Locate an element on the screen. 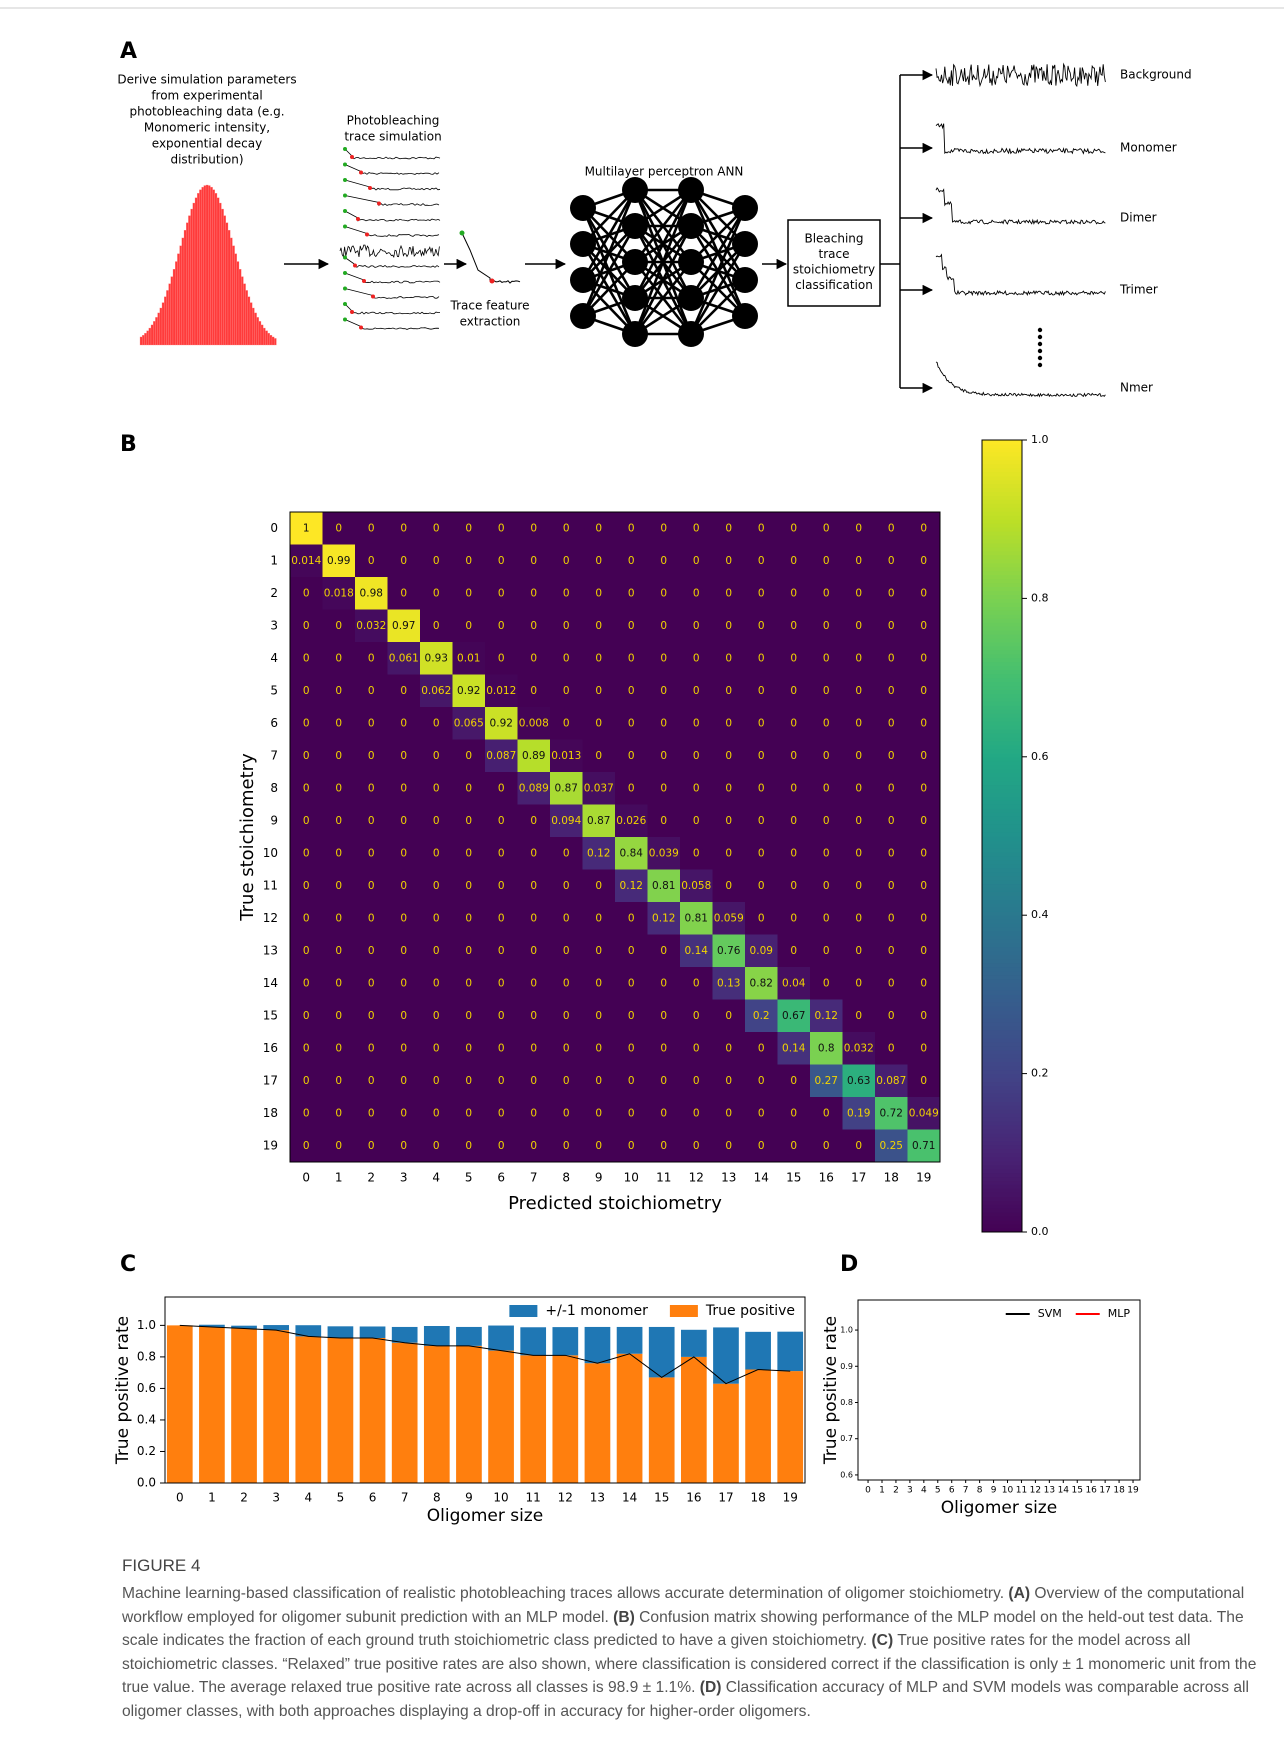 This screenshot has width=1284, height=1753. y-tick-label: 13 is located at coordinates (270, 950).